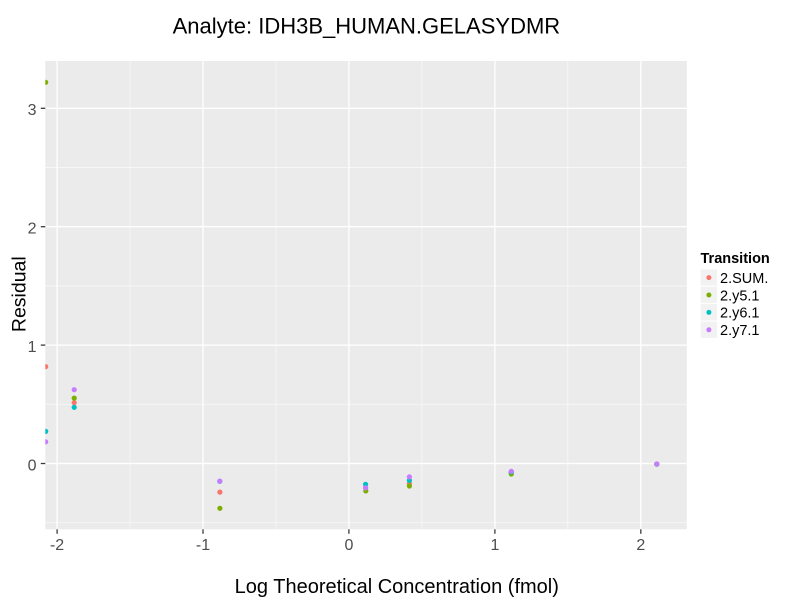 This screenshot has width=800, height=605. Describe the element at coordinates (740, 296) in the screenshot. I see `svg-text: 2.y5.1` at that location.